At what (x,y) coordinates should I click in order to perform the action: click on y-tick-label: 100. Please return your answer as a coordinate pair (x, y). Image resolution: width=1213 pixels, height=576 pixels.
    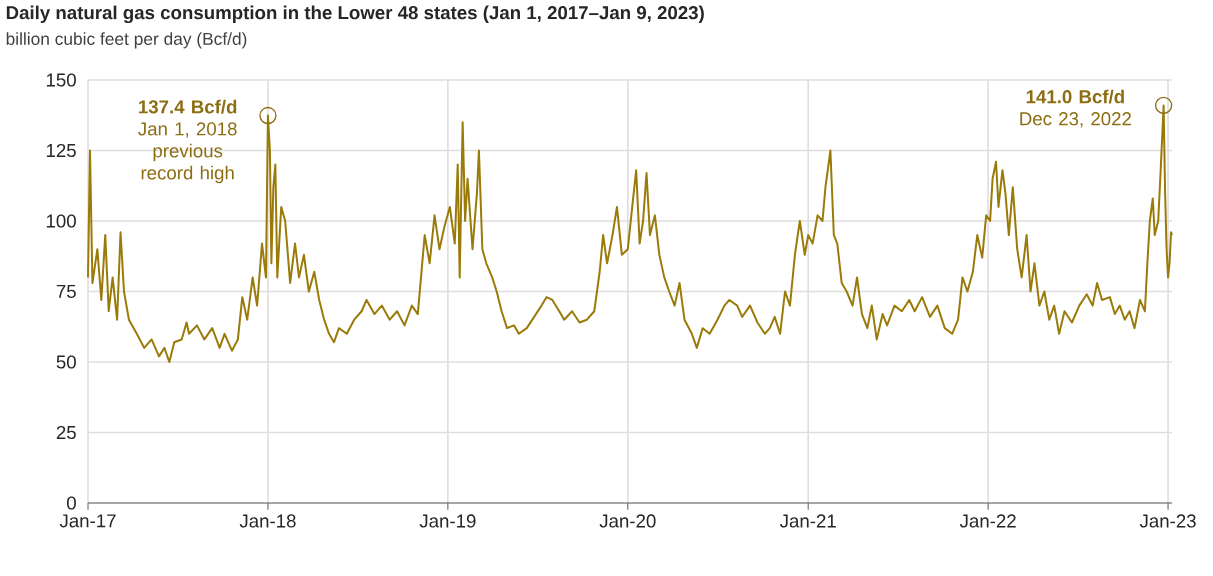
    Looking at the image, I should click on (61, 221).